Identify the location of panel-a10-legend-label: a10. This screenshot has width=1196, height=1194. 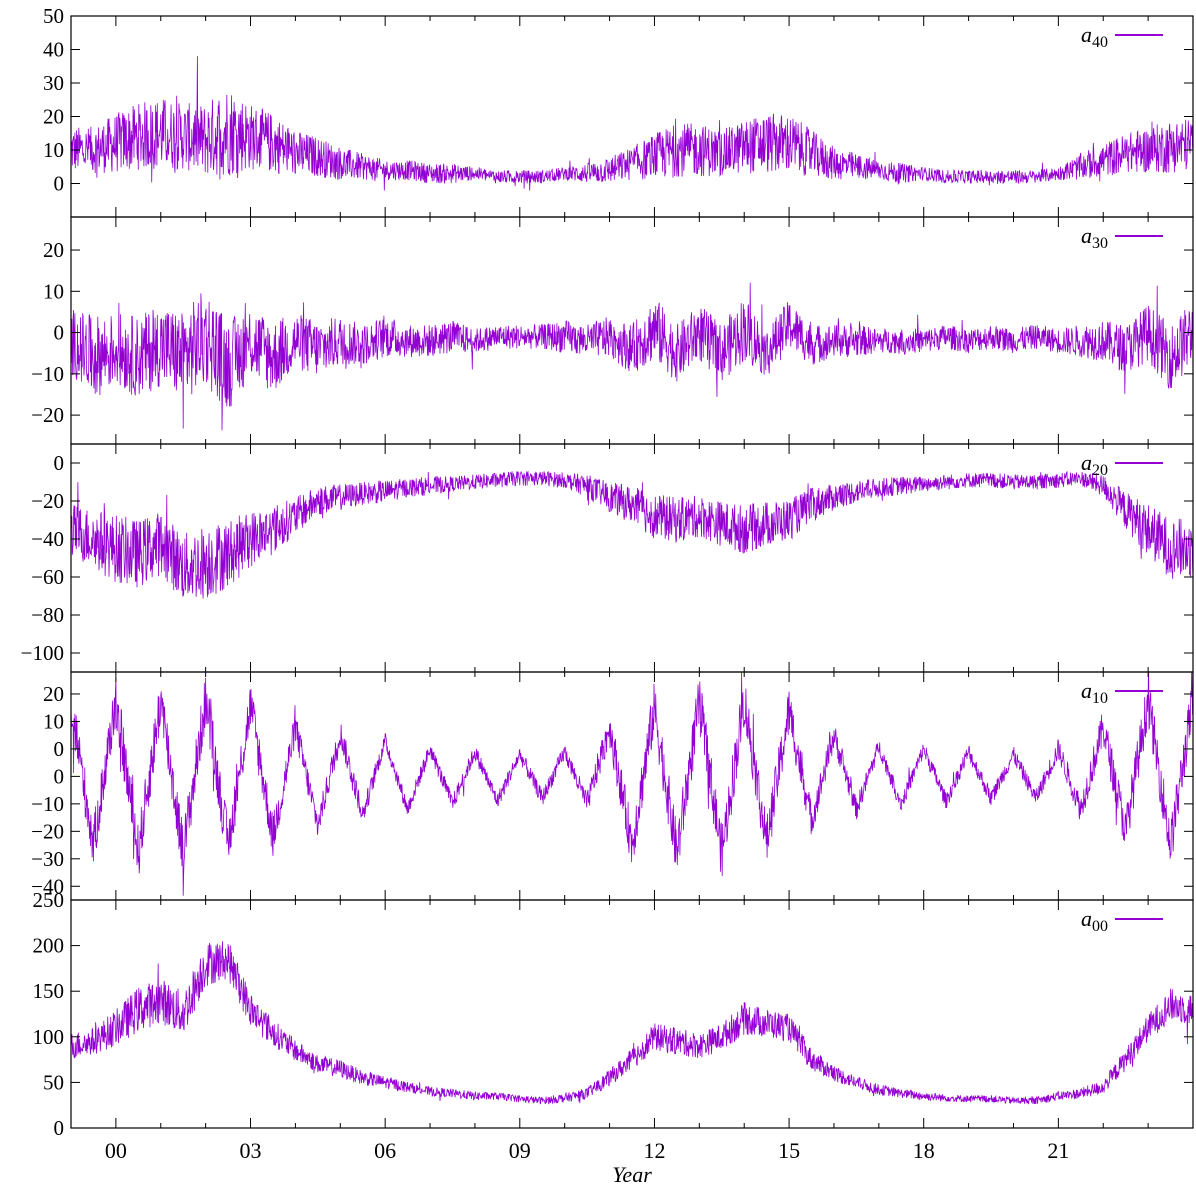
(1094, 692).